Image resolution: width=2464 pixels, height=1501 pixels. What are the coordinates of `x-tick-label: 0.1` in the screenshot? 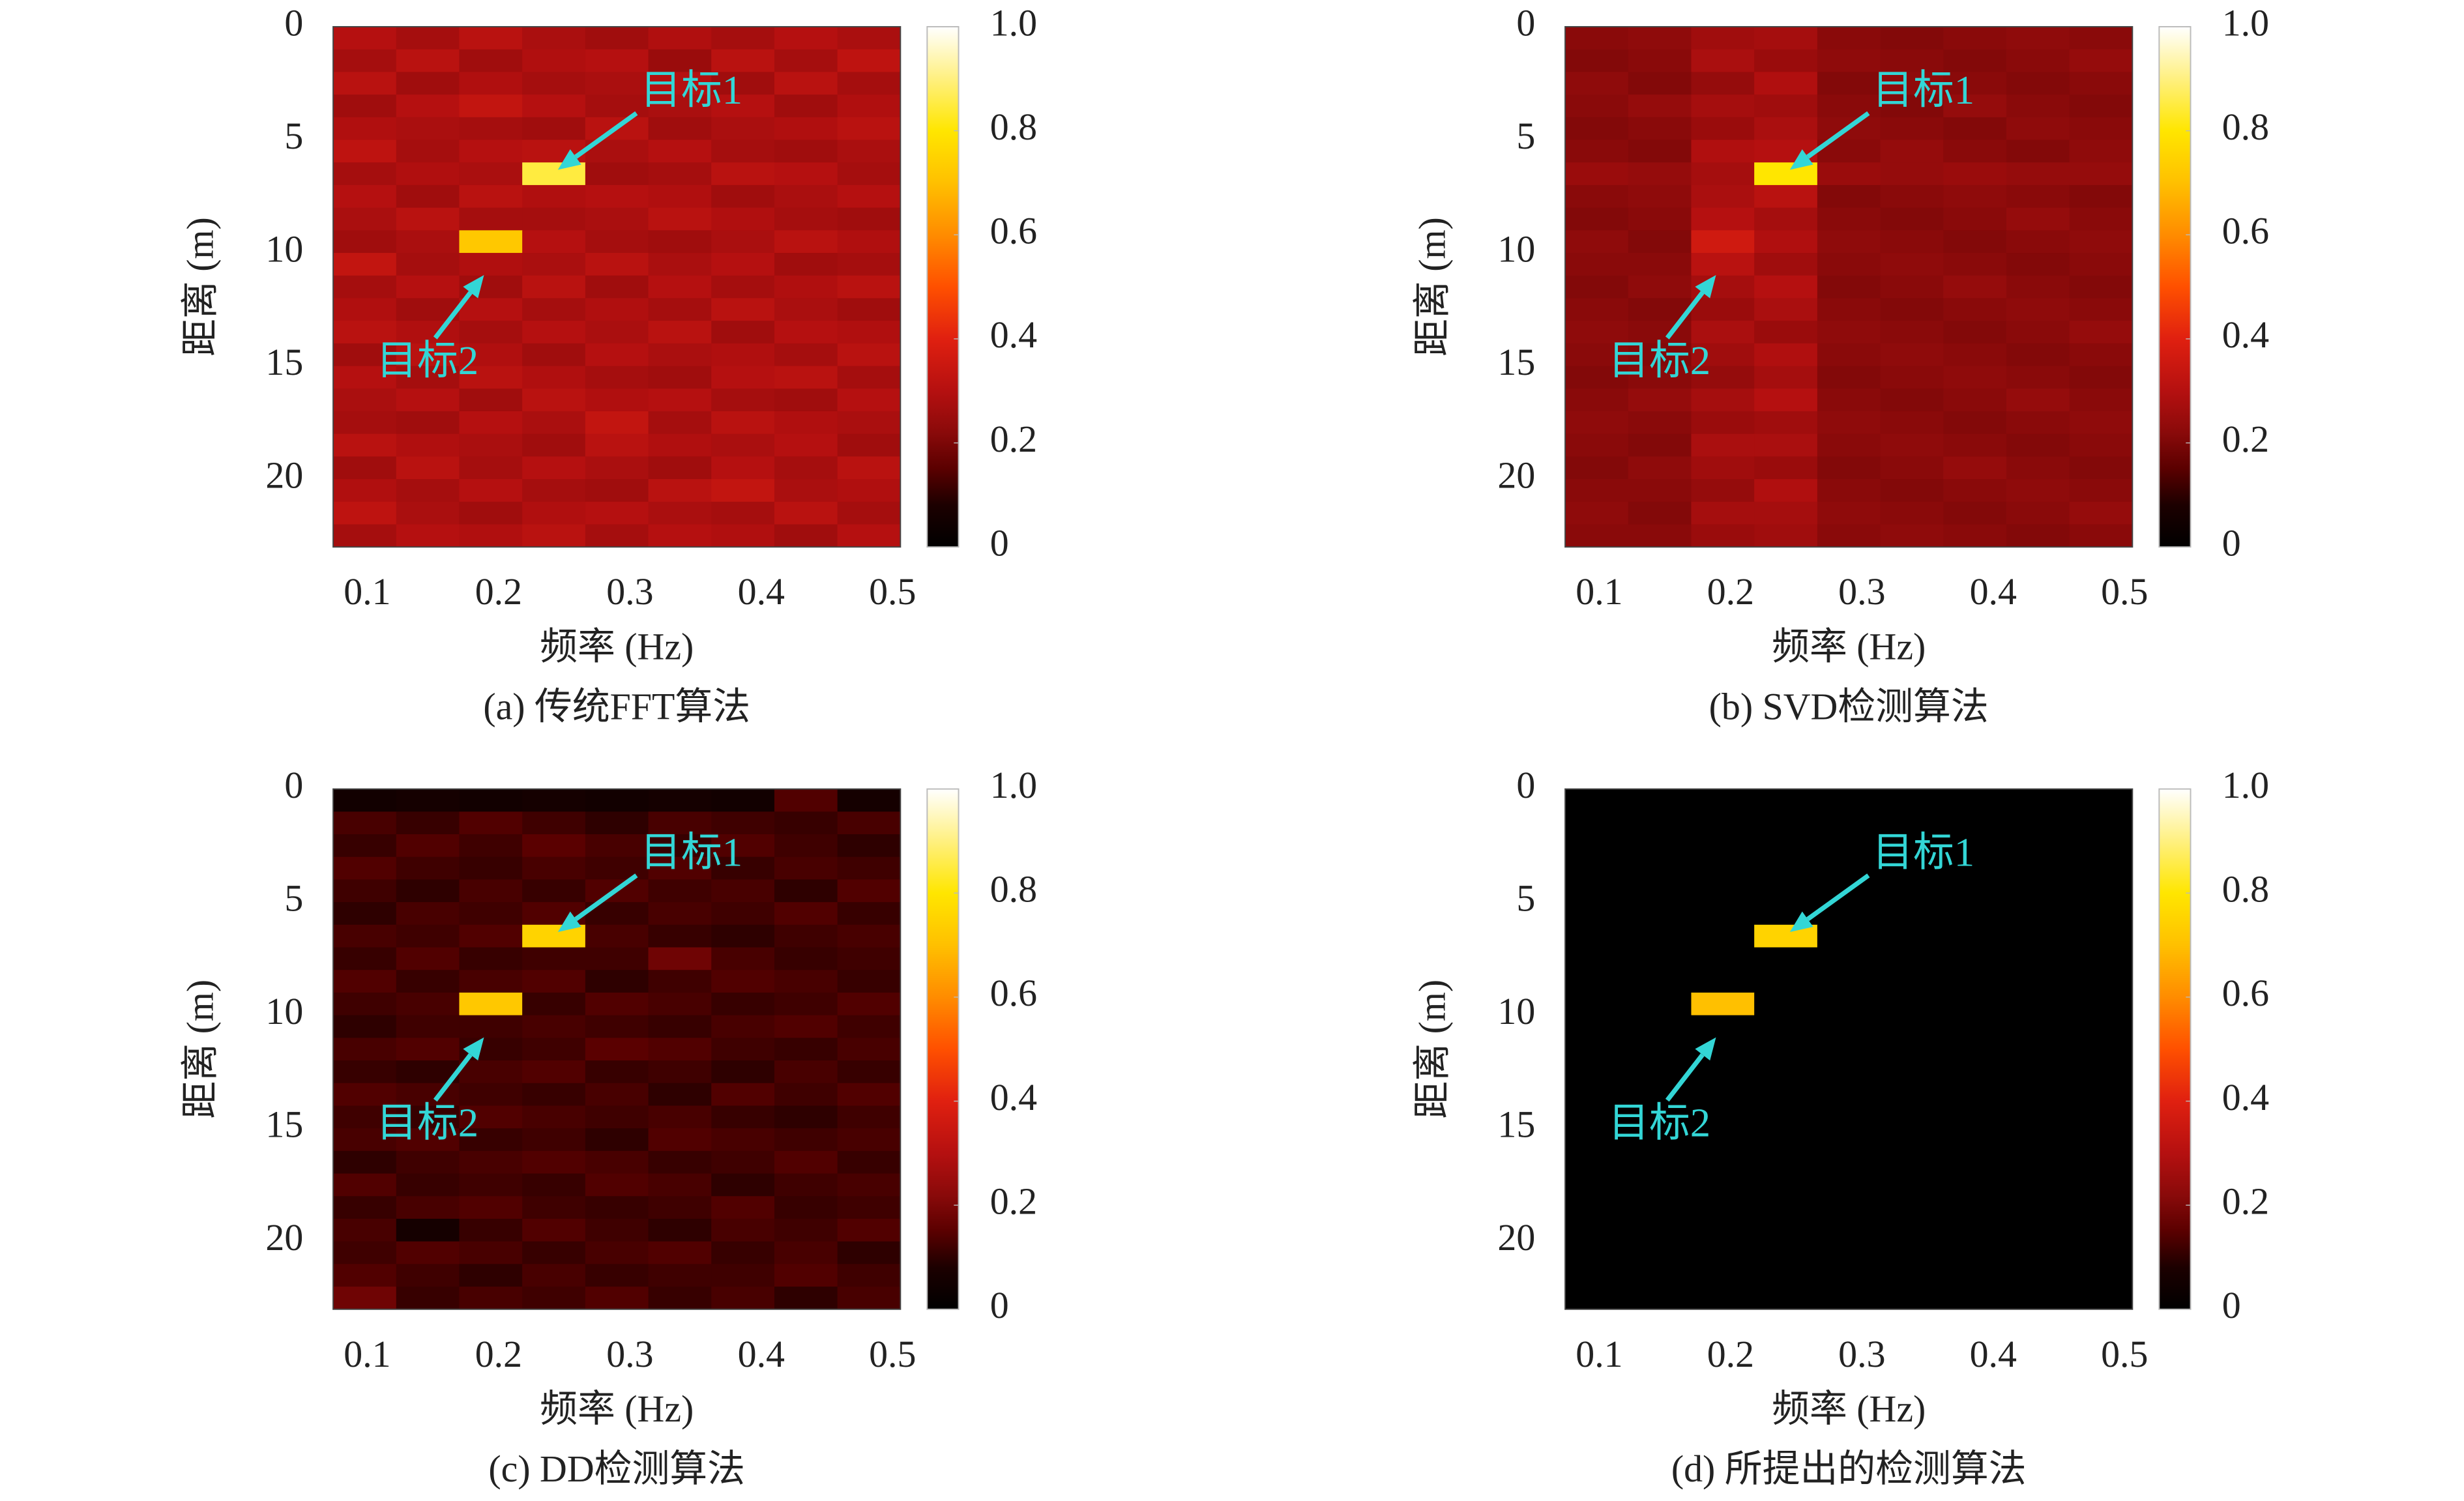 It's located at (1599, 1354).